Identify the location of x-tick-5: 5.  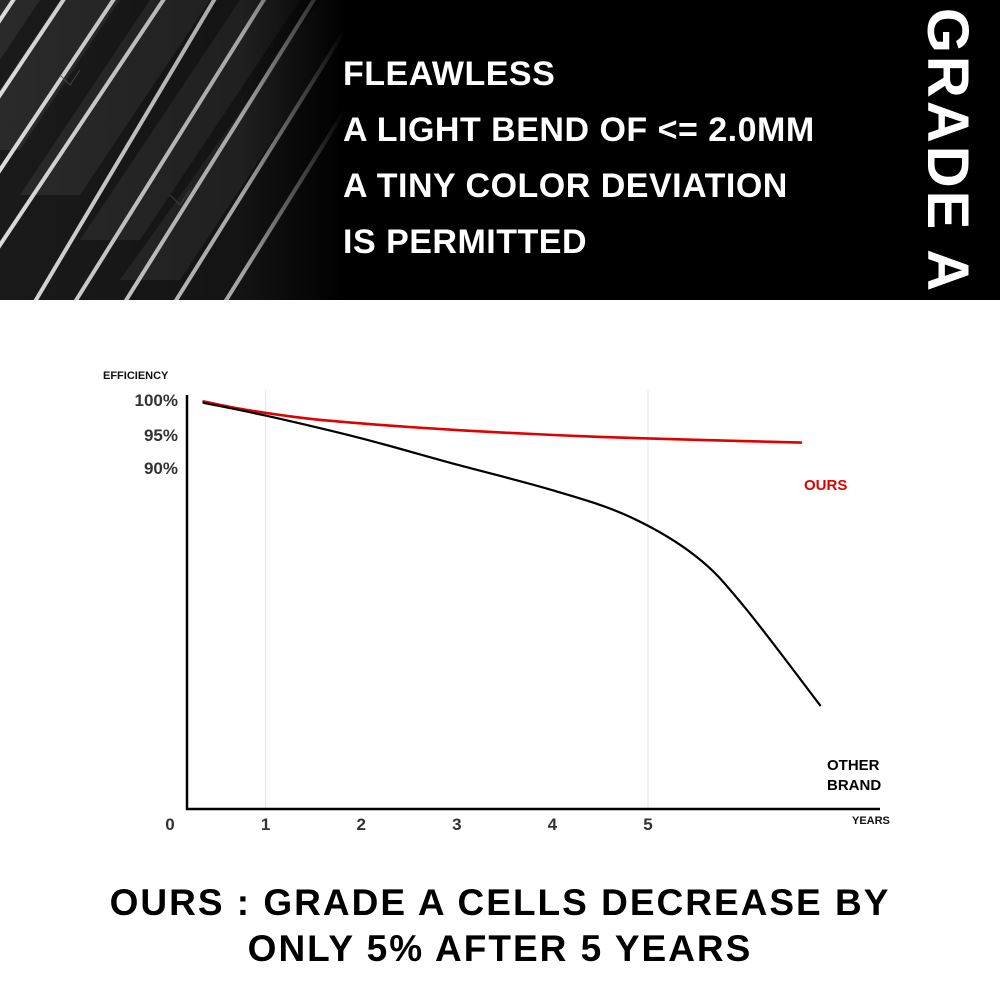
(647, 824).